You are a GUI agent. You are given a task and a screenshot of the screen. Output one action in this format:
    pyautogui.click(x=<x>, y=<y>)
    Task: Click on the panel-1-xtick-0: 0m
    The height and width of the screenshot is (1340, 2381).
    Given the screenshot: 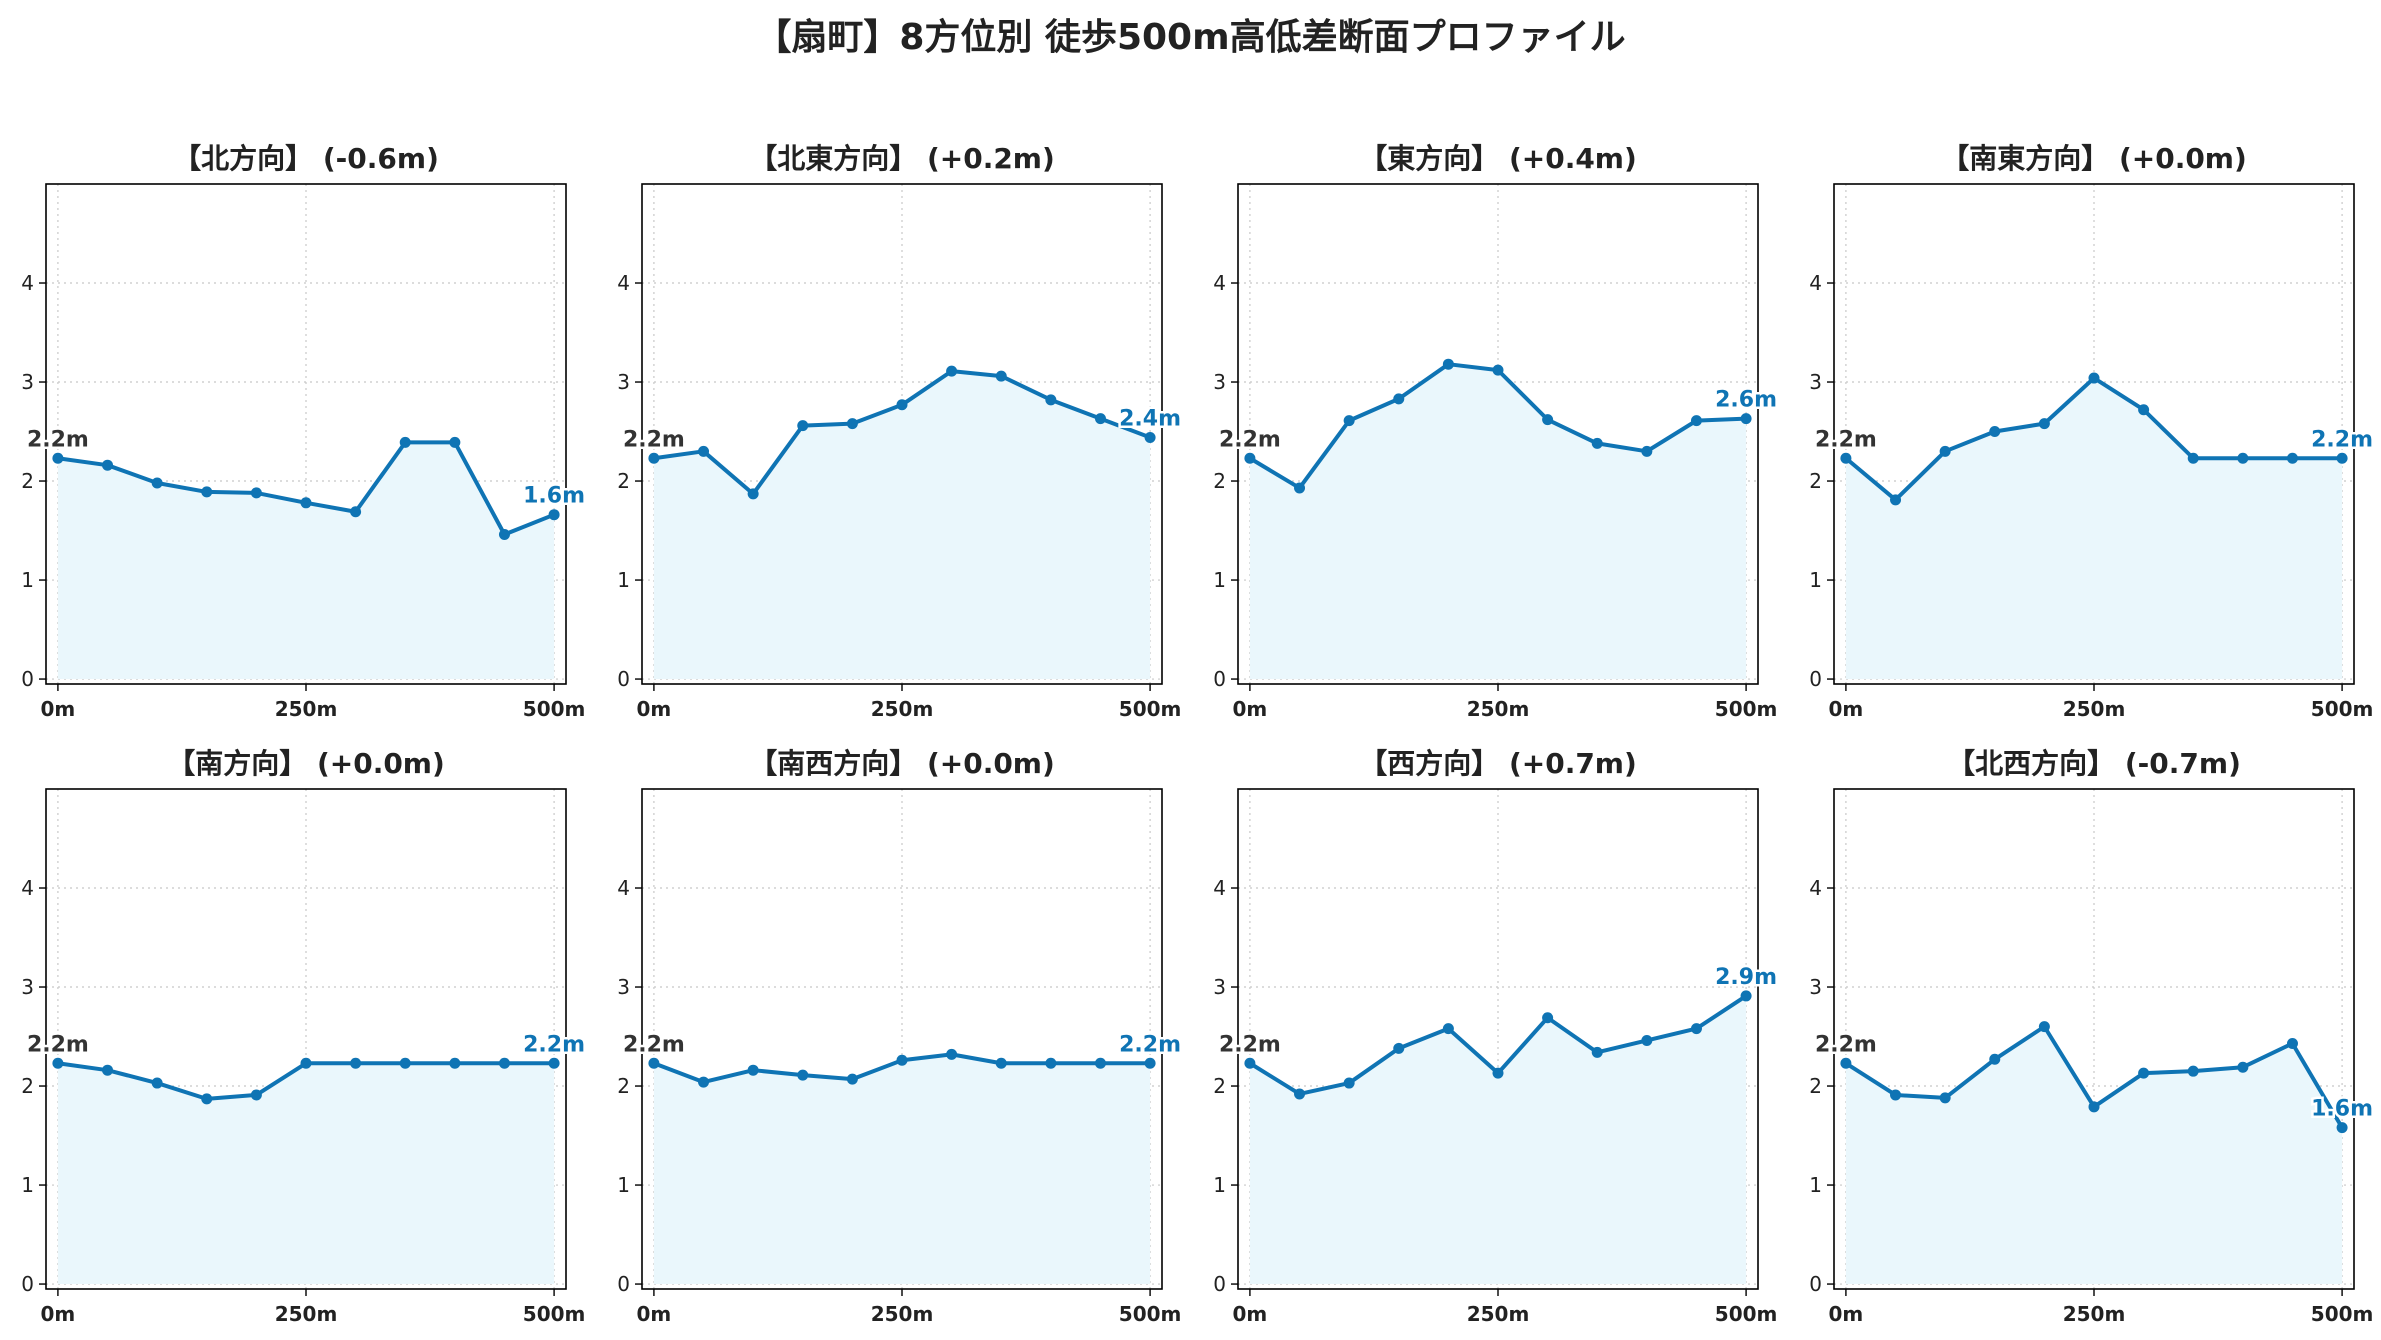 What is the action you would take?
    pyautogui.click(x=58, y=709)
    